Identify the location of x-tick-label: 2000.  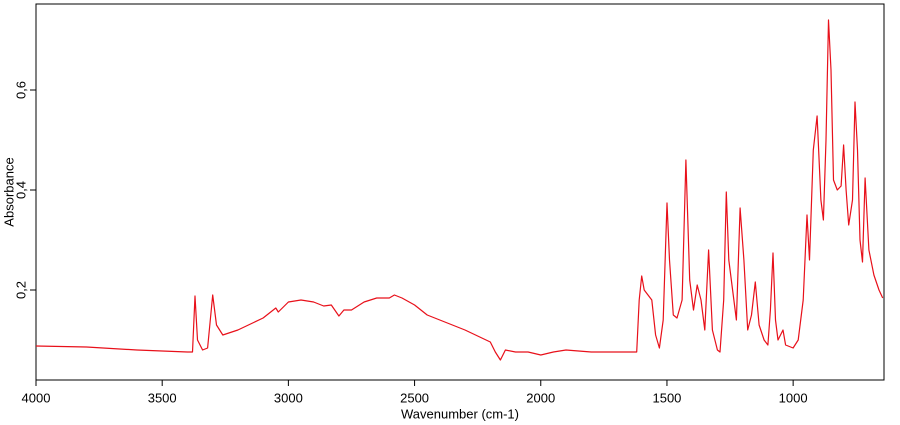
(540, 397).